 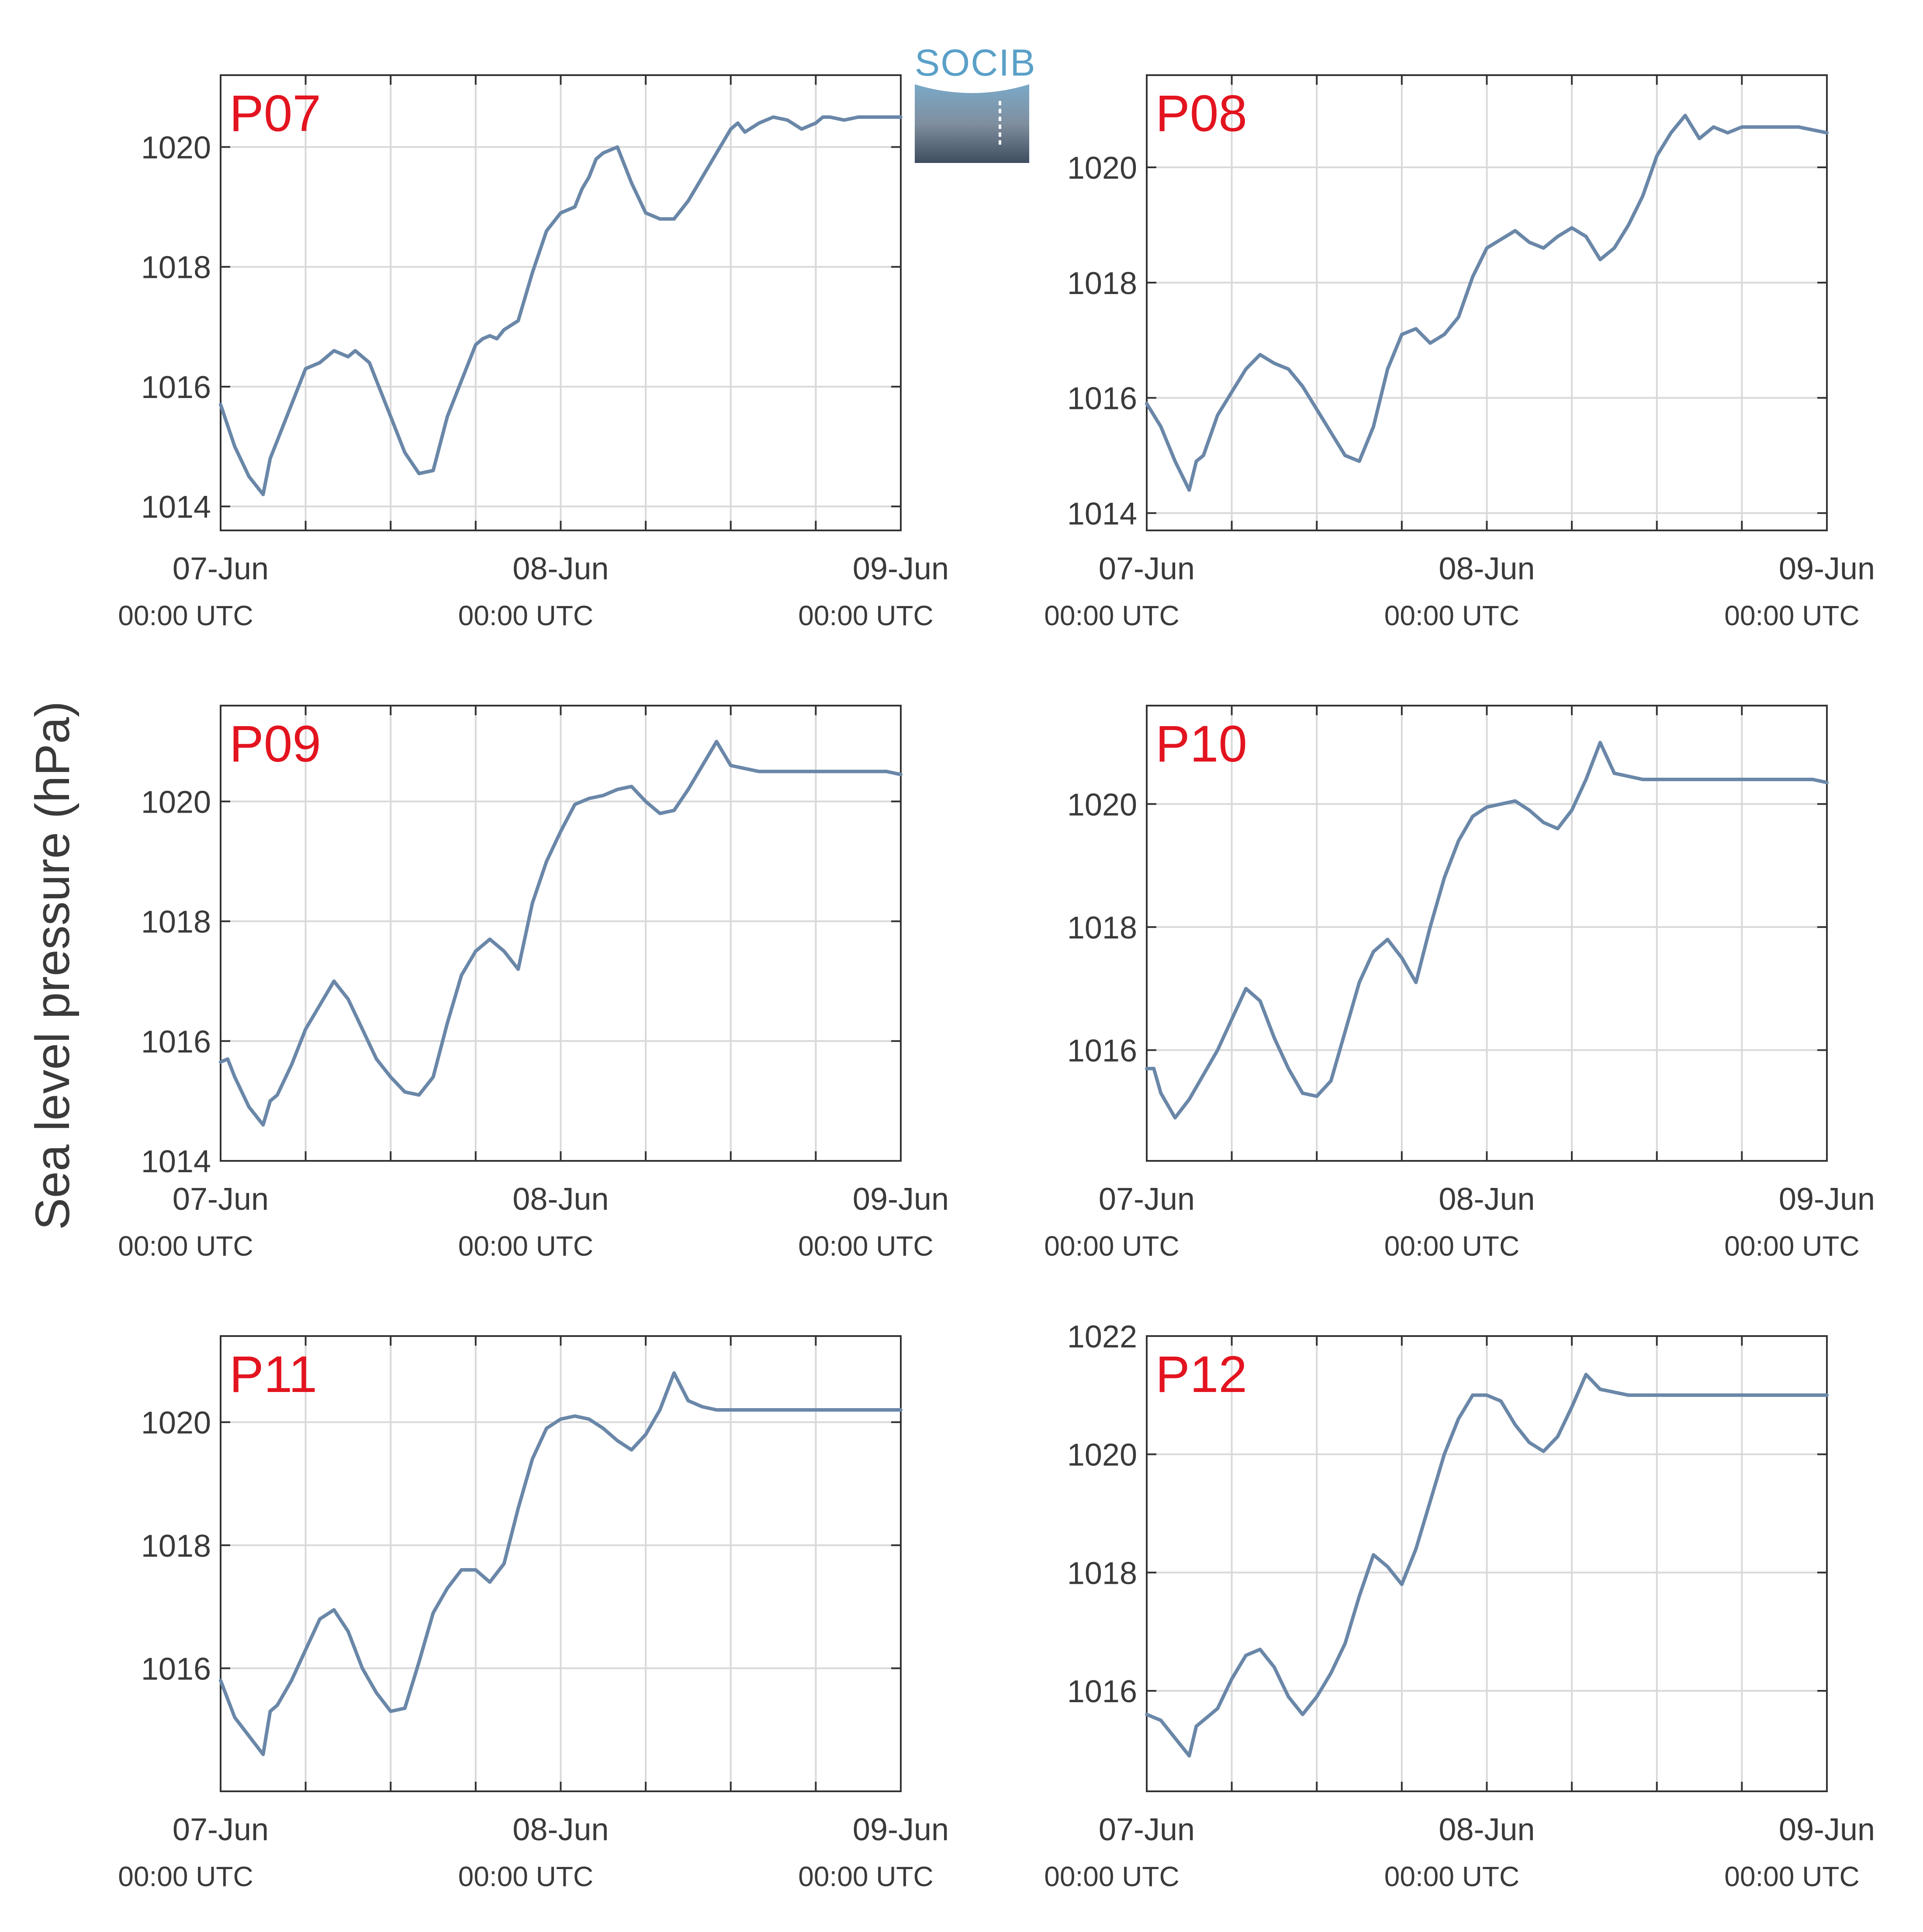 I want to click on logo-text: SOCIB, so click(x=975, y=63).